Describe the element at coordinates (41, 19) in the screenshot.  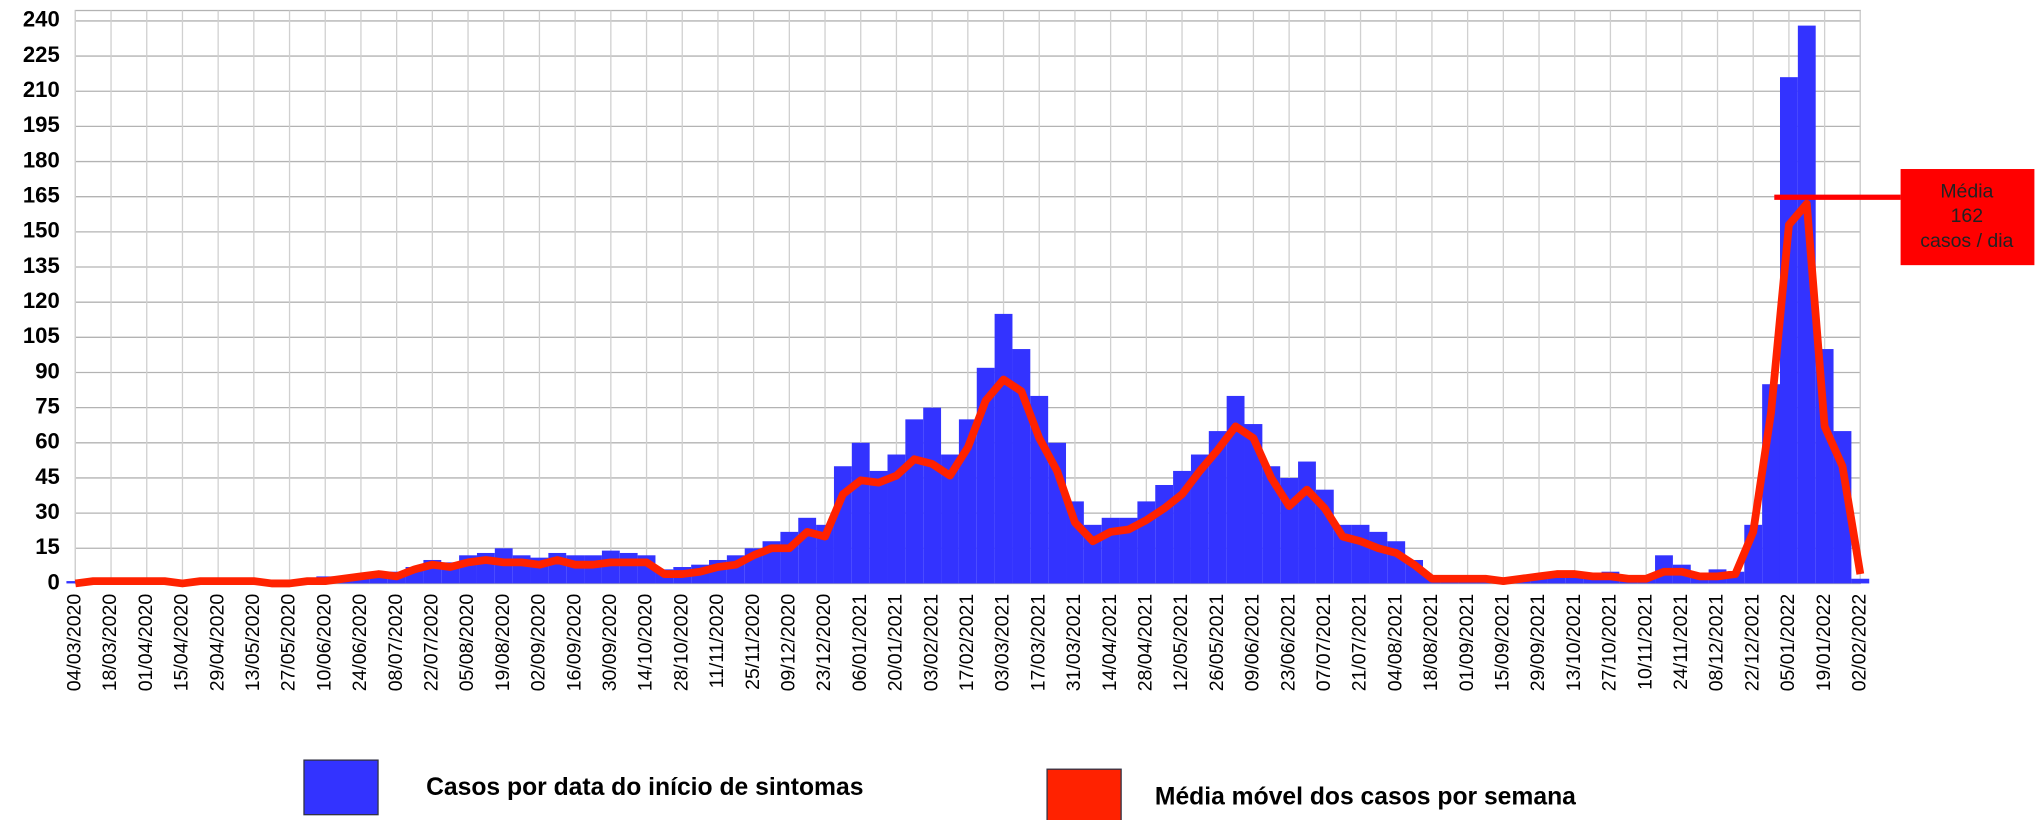
I see `y-tick-label: 240` at that location.